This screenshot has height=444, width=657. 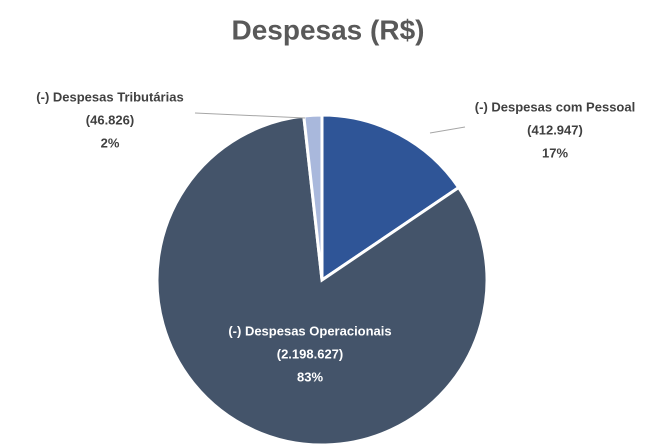 What do you see at coordinates (555, 106) in the screenshot?
I see `data-label: (-) Despesas com Pessoal` at bounding box center [555, 106].